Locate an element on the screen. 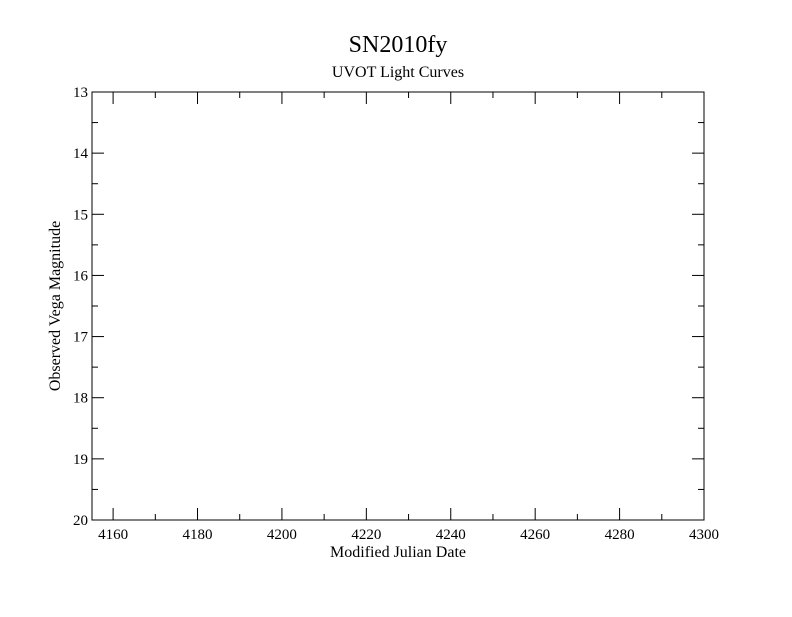  y-axis-label: Observed Vega Magnitude is located at coordinates (55, 306).